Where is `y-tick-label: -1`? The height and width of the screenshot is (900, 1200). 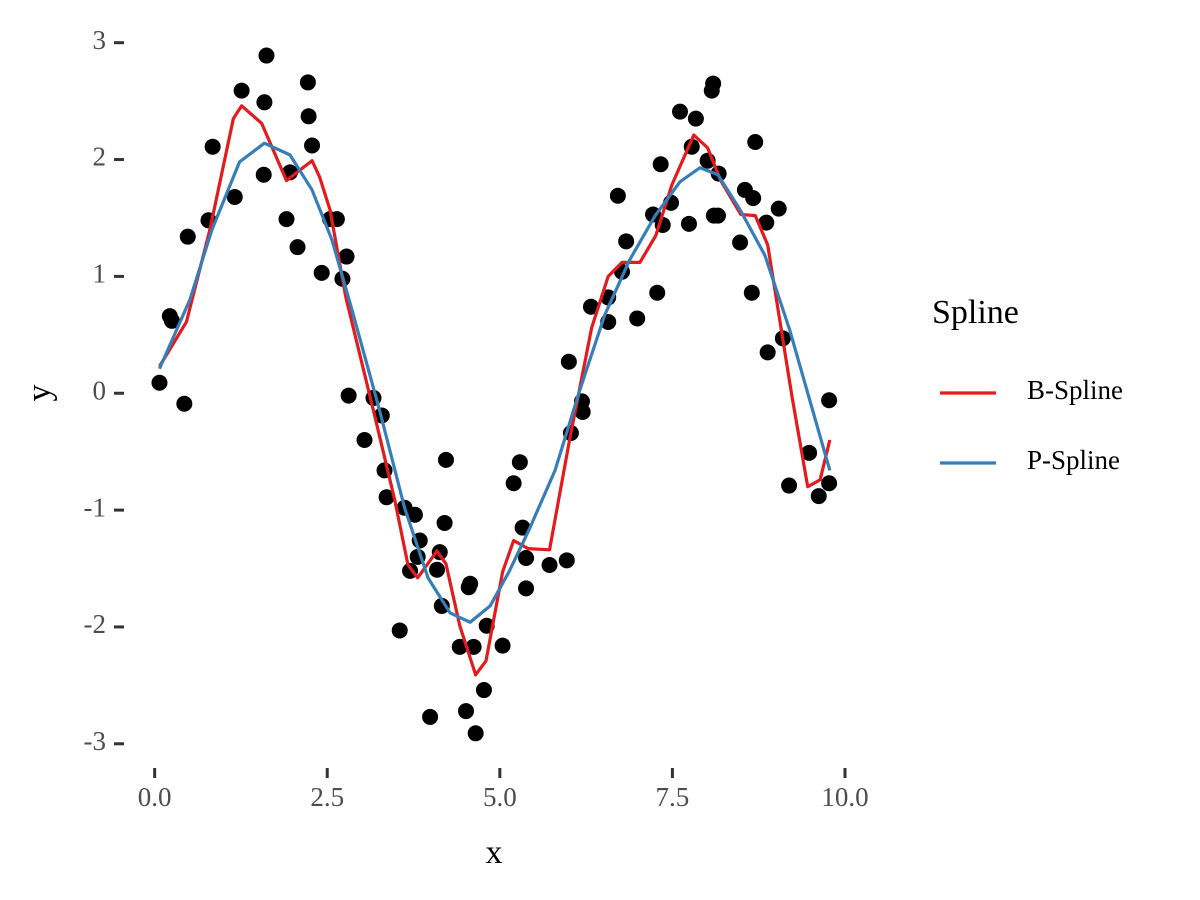
y-tick-label: -1 is located at coordinates (95, 507).